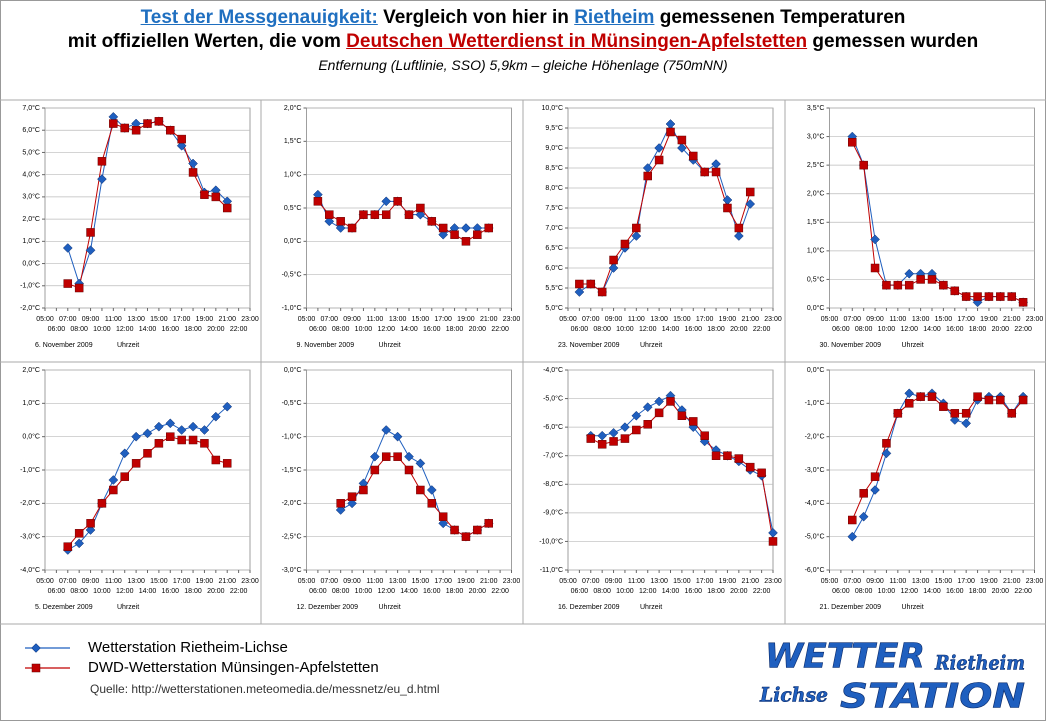  I want to click on x-tick-label: 16:00, so click(694, 329).